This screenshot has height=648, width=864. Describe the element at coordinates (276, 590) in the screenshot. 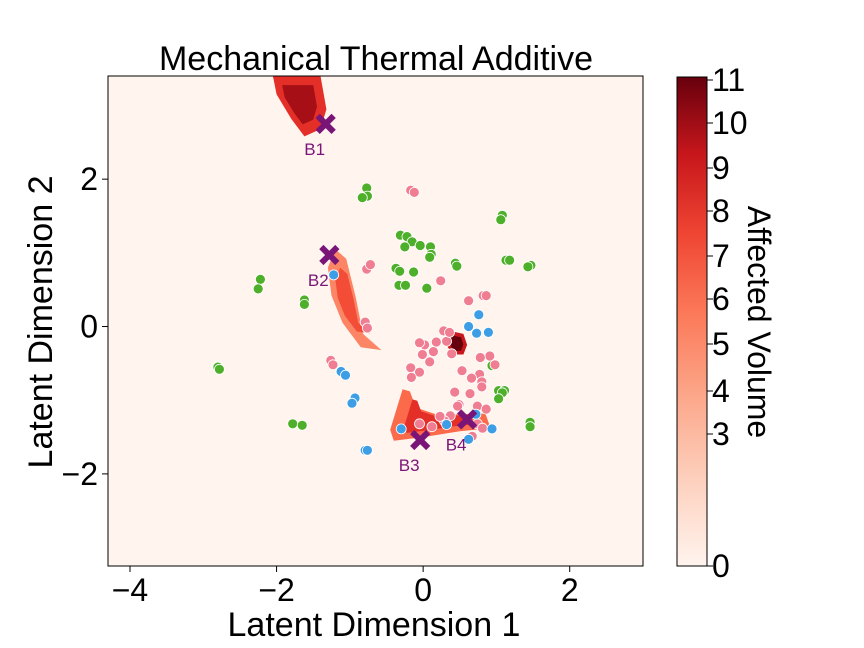

I see `x-tick-label: −2` at that location.